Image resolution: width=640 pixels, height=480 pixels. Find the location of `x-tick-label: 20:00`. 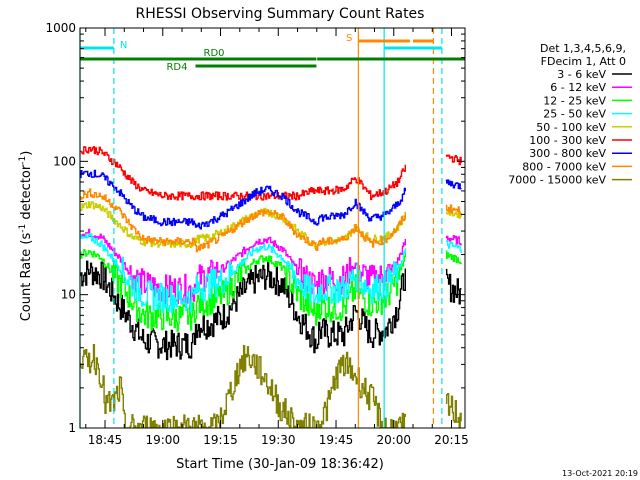

x-tick-label: 20:00 is located at coordinates (393, 440).